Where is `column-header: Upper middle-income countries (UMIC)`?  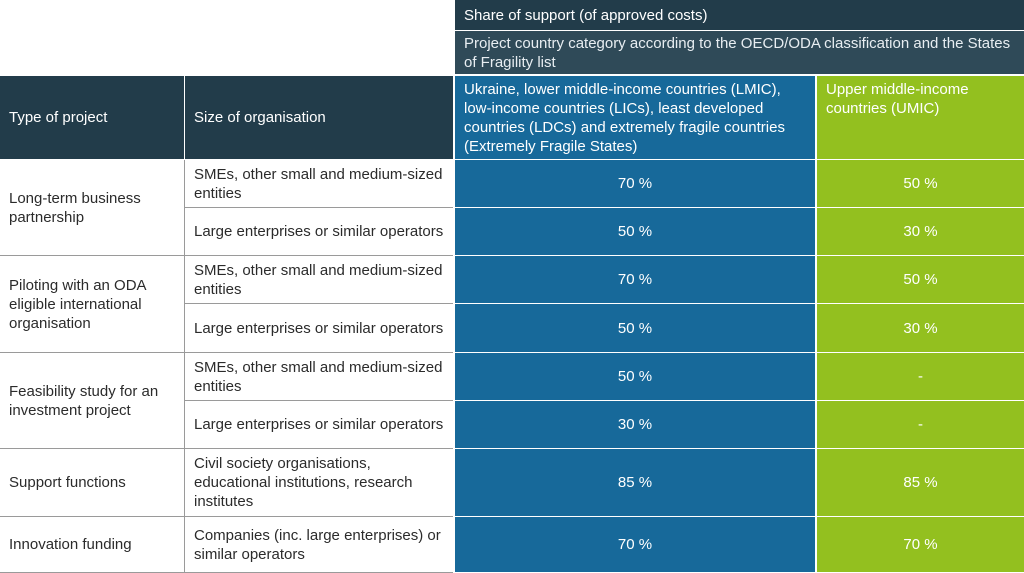 column-header: Upper middle-income countries (UMIC) is located at coordinates (920, 117).